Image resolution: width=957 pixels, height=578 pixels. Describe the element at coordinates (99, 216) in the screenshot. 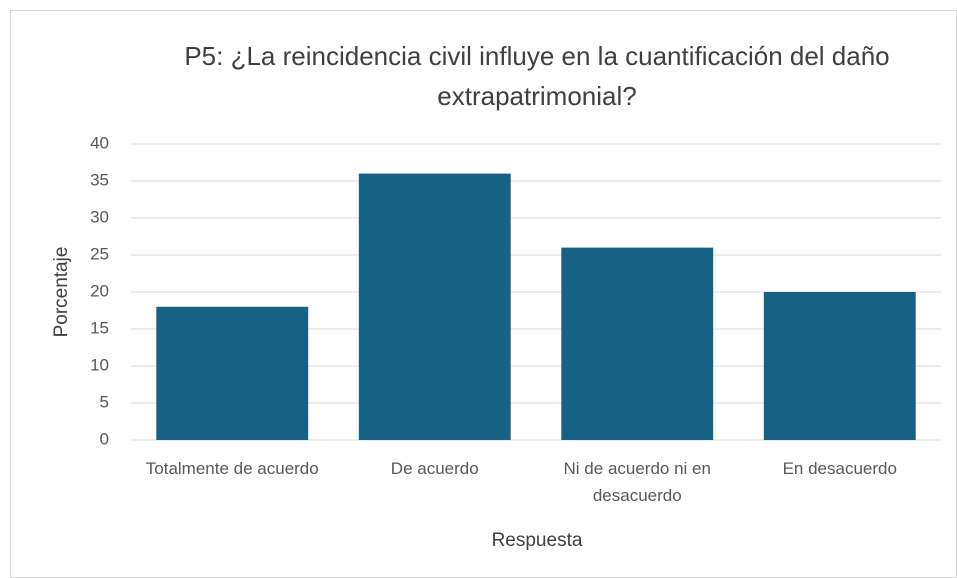

I see `y-tick-label: 30` at that location.